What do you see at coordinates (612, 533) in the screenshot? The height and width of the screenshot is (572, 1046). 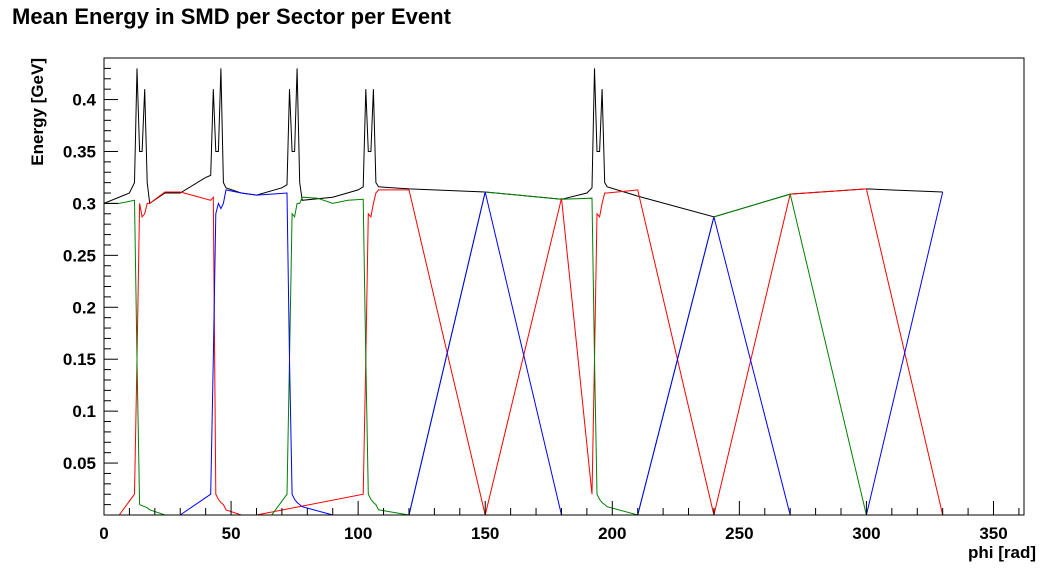 I see `x-tick-label: 200` at bounding box center [612, 533].